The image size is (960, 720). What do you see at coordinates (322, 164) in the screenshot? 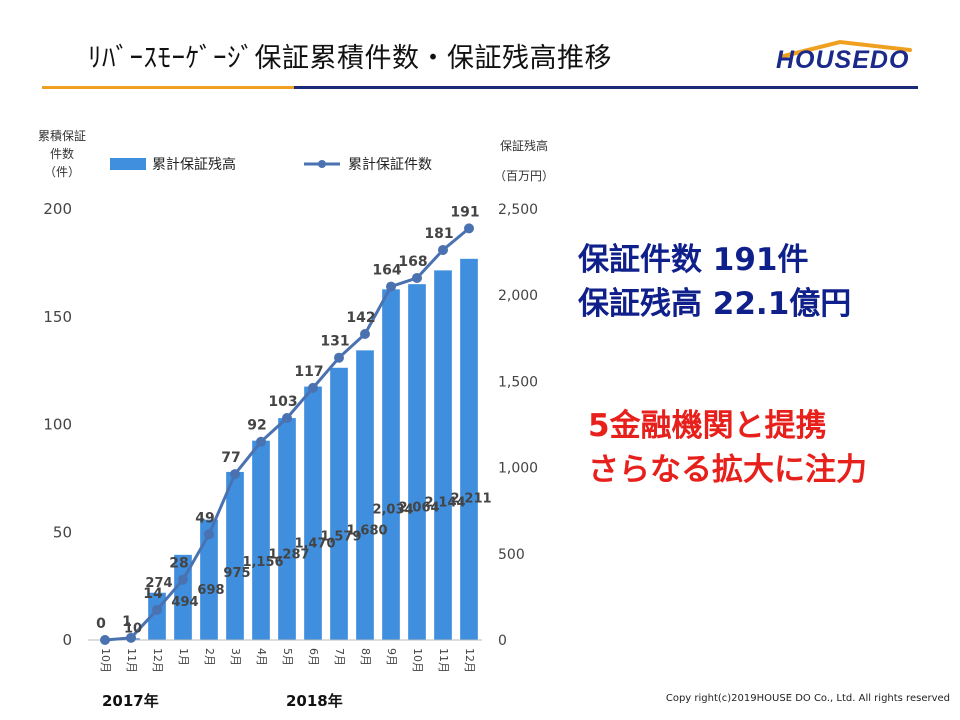
I see `legend-line-marker` at bounding box center [322, 164].